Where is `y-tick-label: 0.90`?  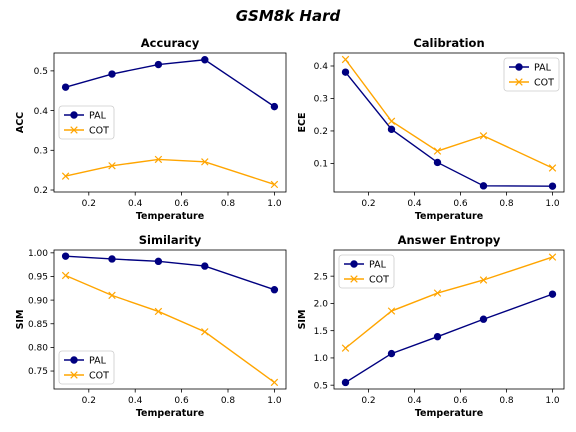
y-tick-label: 0.90 is located at coordinates (38, 301).